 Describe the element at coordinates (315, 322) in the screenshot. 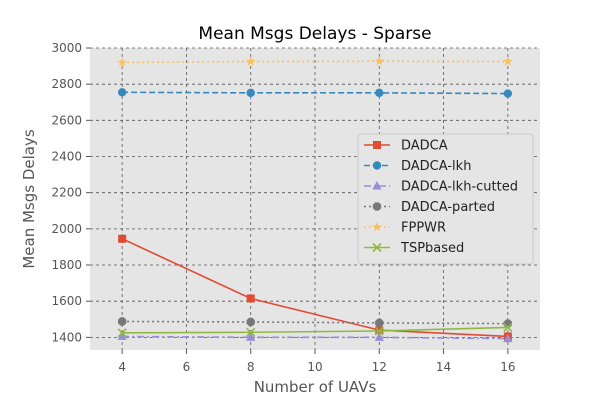

I see `series-line-dadca-parted` at that location.